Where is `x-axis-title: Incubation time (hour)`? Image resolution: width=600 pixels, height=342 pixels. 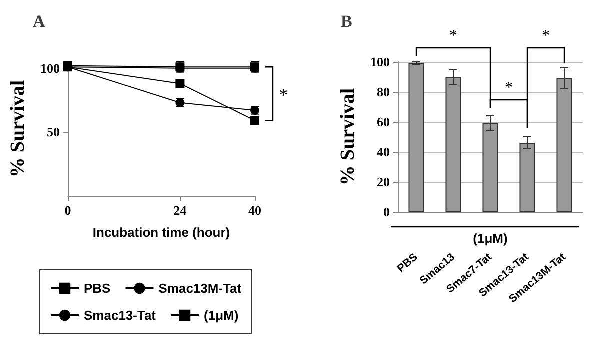 x-axis-title: Incubation time (hour) is located at coordinates (161, 232).